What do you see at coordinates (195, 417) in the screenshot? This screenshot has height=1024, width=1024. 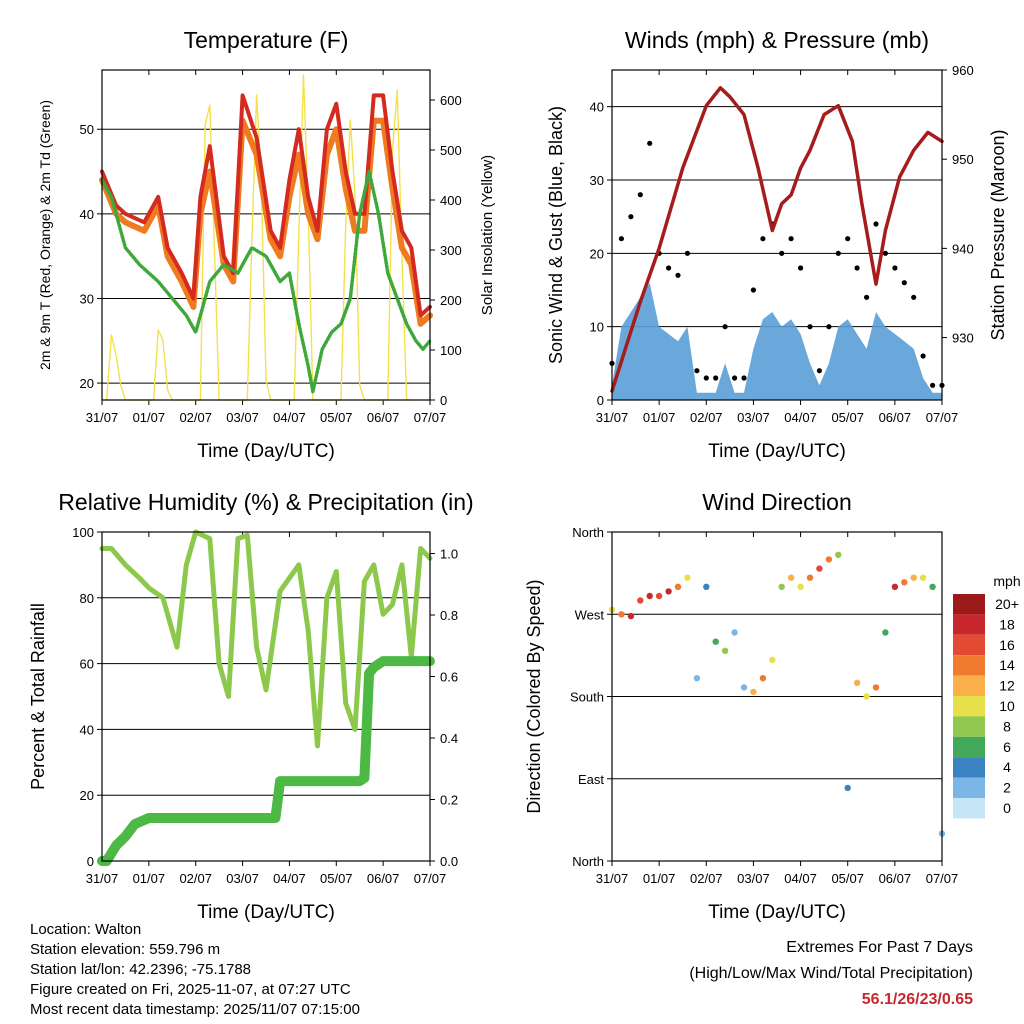 I see `temperature-xtick-label: 02/07` at bounding box center [195, 417].